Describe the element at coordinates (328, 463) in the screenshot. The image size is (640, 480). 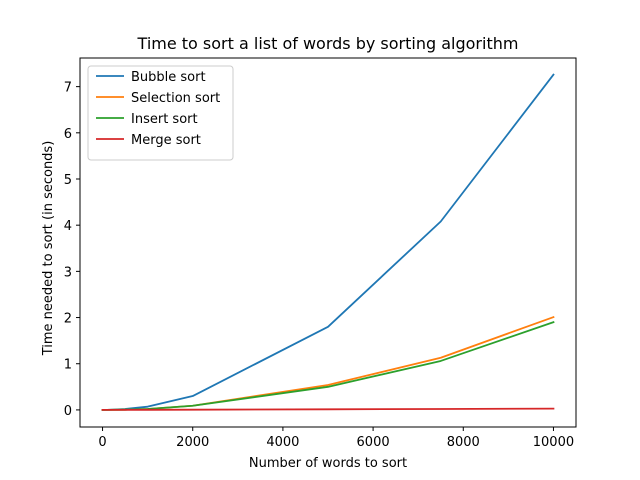
I see `x-axis-label: Number of words to sort` at that location.